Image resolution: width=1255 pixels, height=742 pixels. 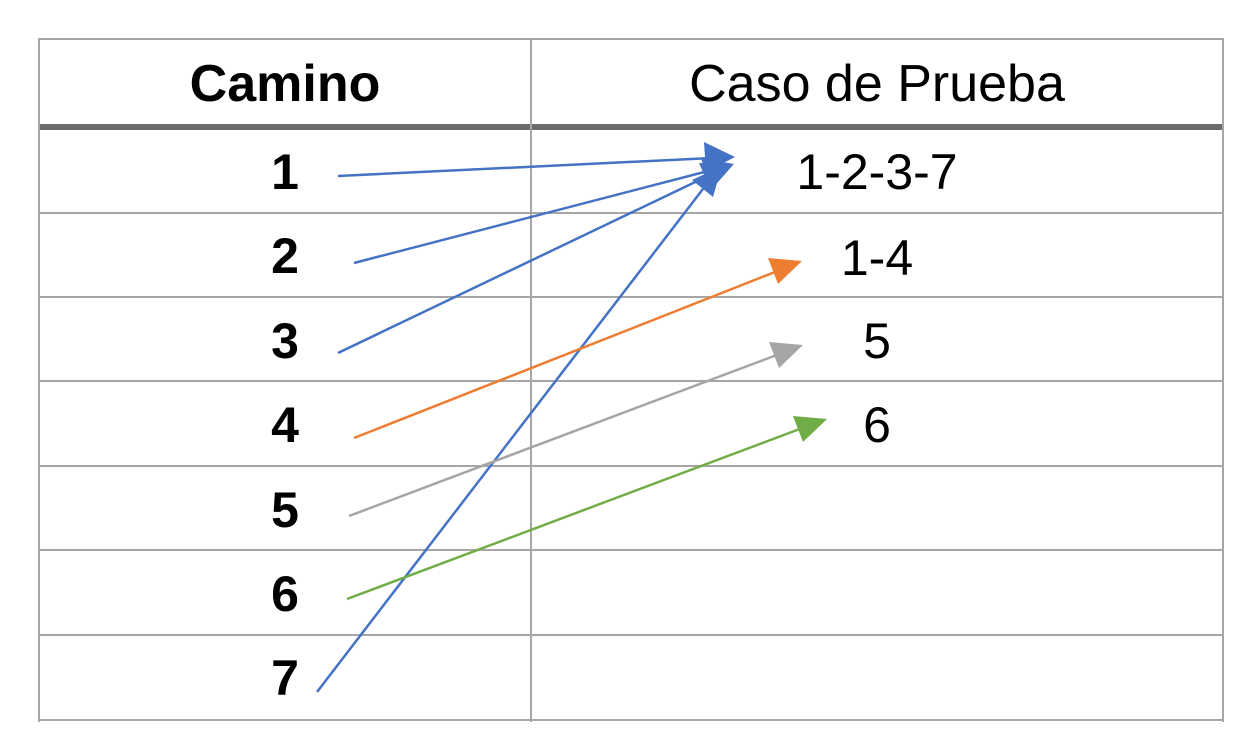 What do you see at coordinates (877, 425) in the screenshot?
I see `caso-cell-4: 6` at bounding box center [877, 425].